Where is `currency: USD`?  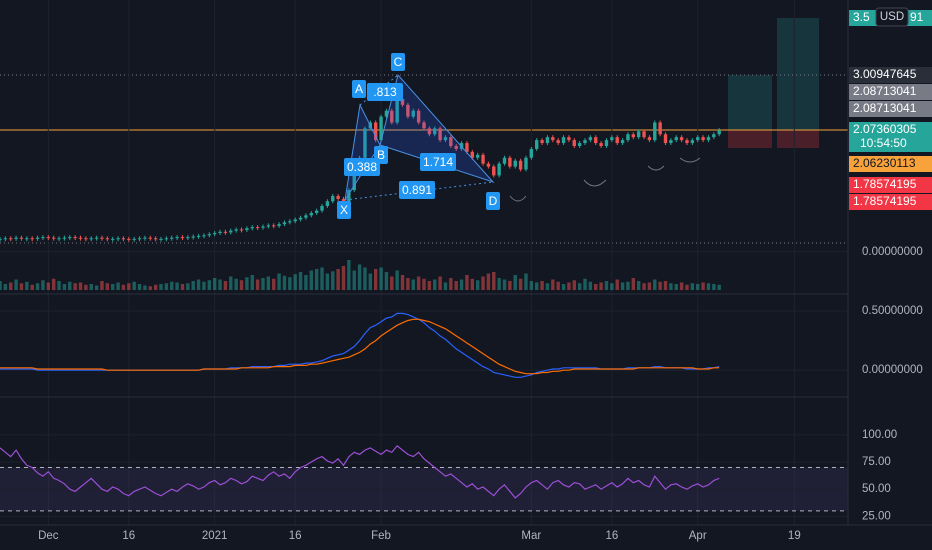
currency: USD is located at coordinates (892, 17).